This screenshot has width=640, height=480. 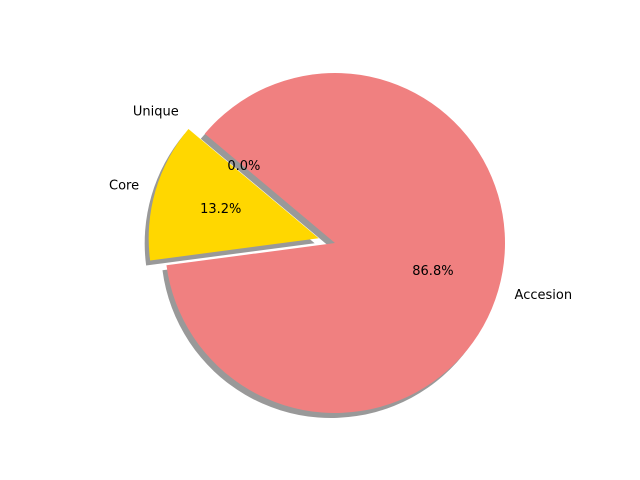 What do you see at coordinates (233, 194) in the screenshot?
I see `slice-core` at bounding box center [233, 194].